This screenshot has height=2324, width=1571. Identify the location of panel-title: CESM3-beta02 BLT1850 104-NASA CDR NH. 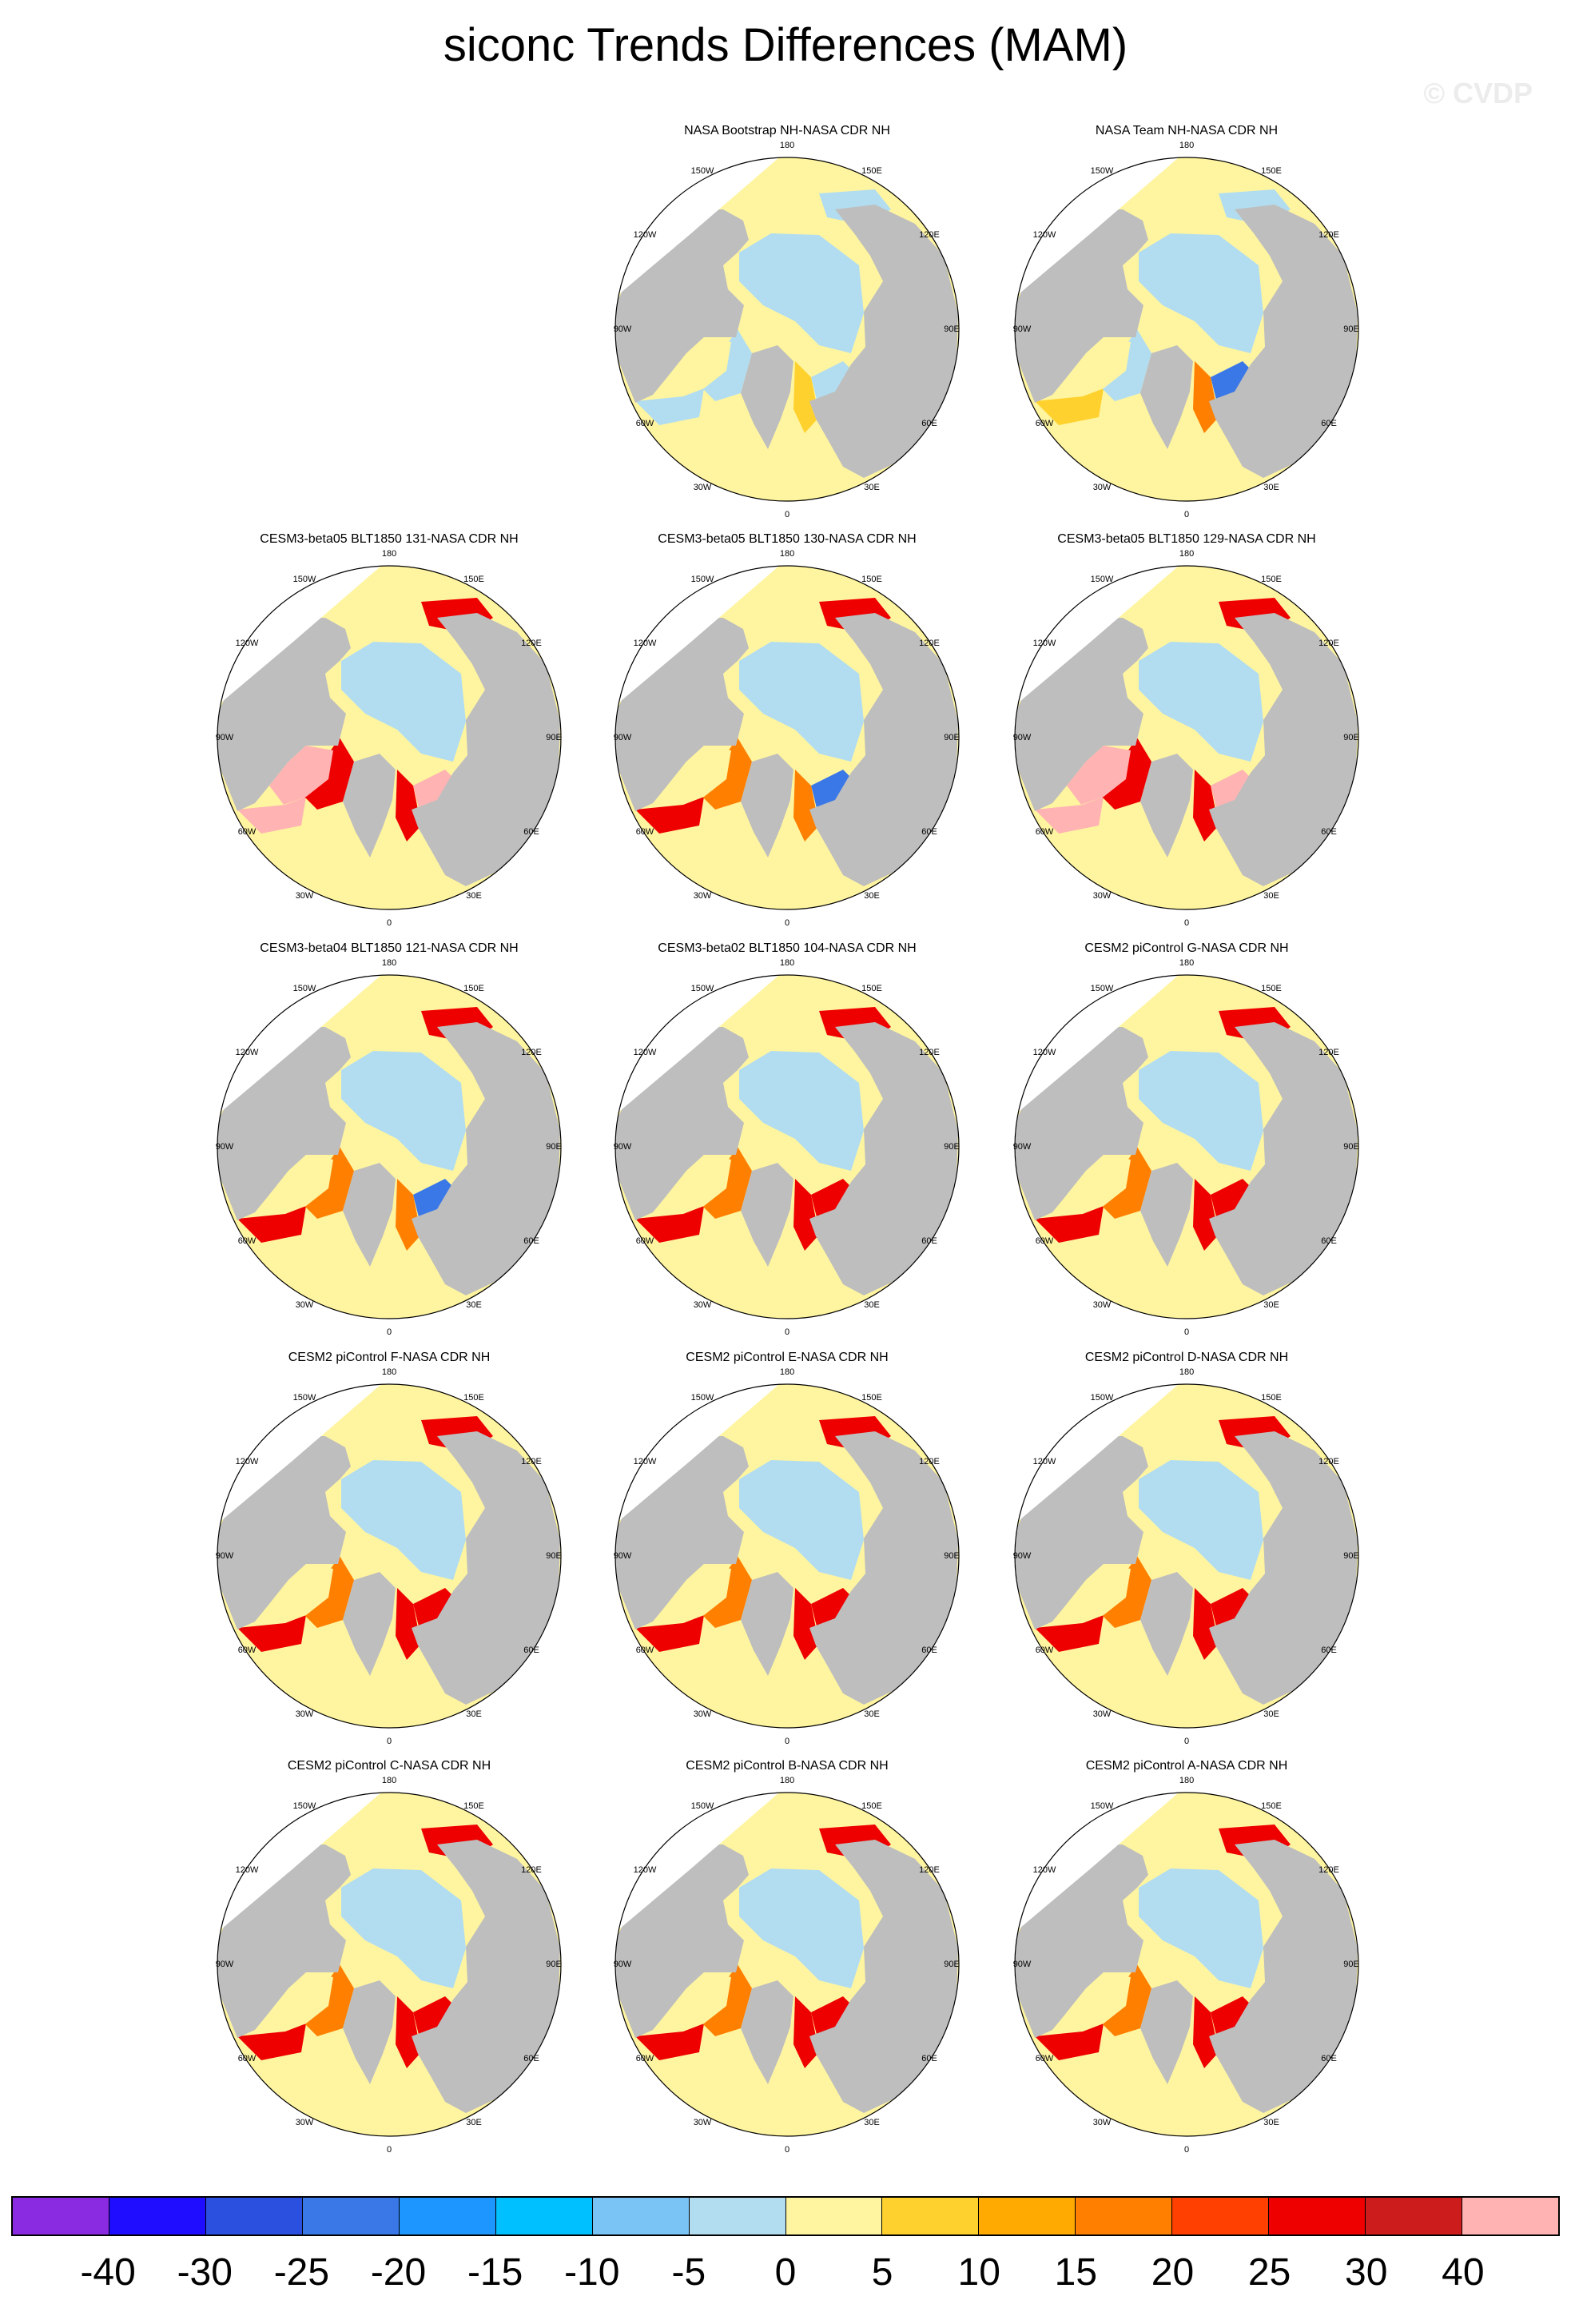
(787, 948).